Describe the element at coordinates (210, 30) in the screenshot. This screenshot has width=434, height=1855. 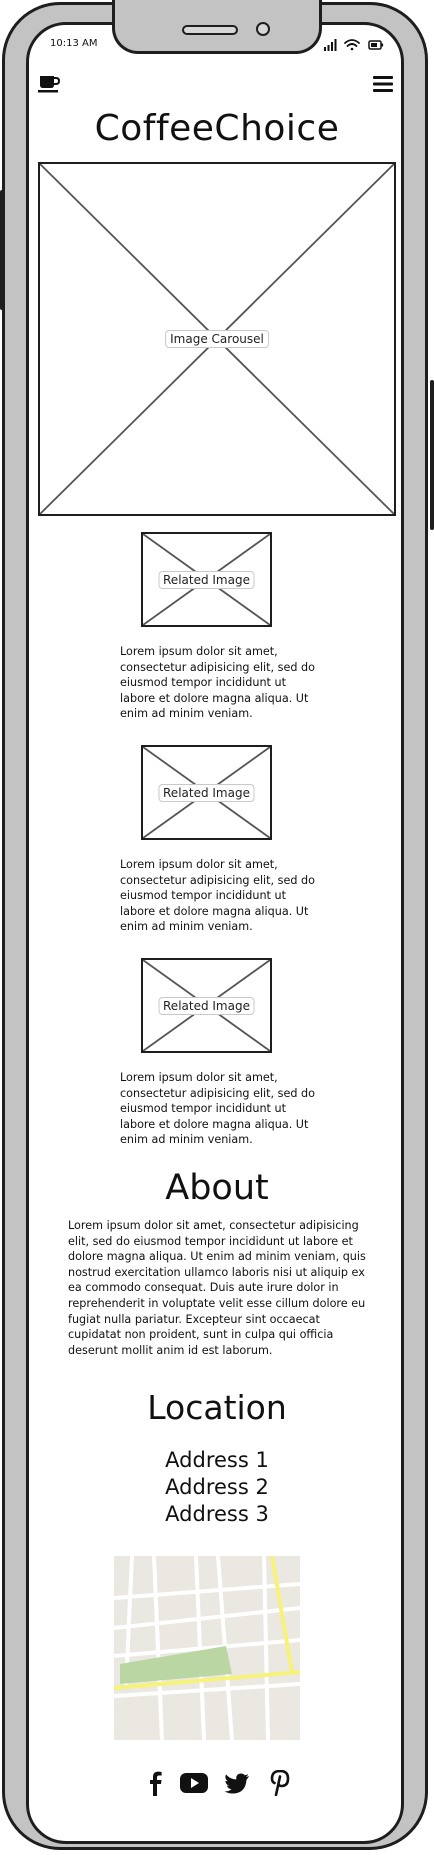
I see `speaker` at that location.